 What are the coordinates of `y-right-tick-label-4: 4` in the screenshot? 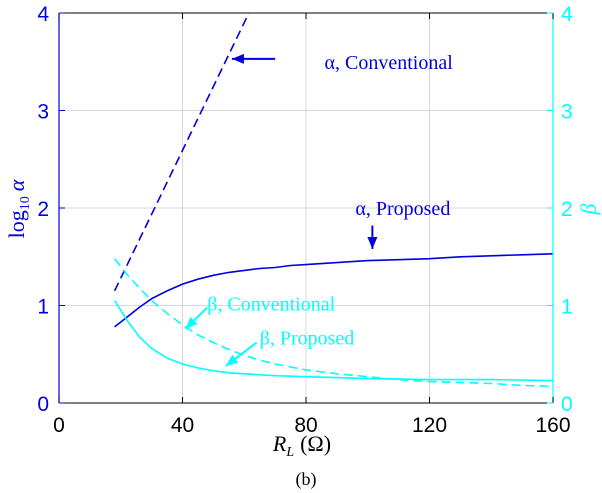 It's located at (567, 14).